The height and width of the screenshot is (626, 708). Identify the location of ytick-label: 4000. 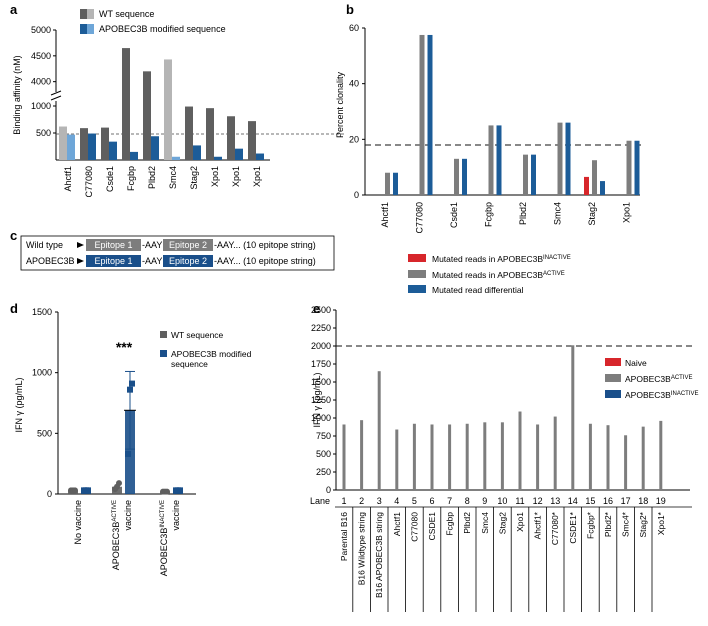
(41, 82).